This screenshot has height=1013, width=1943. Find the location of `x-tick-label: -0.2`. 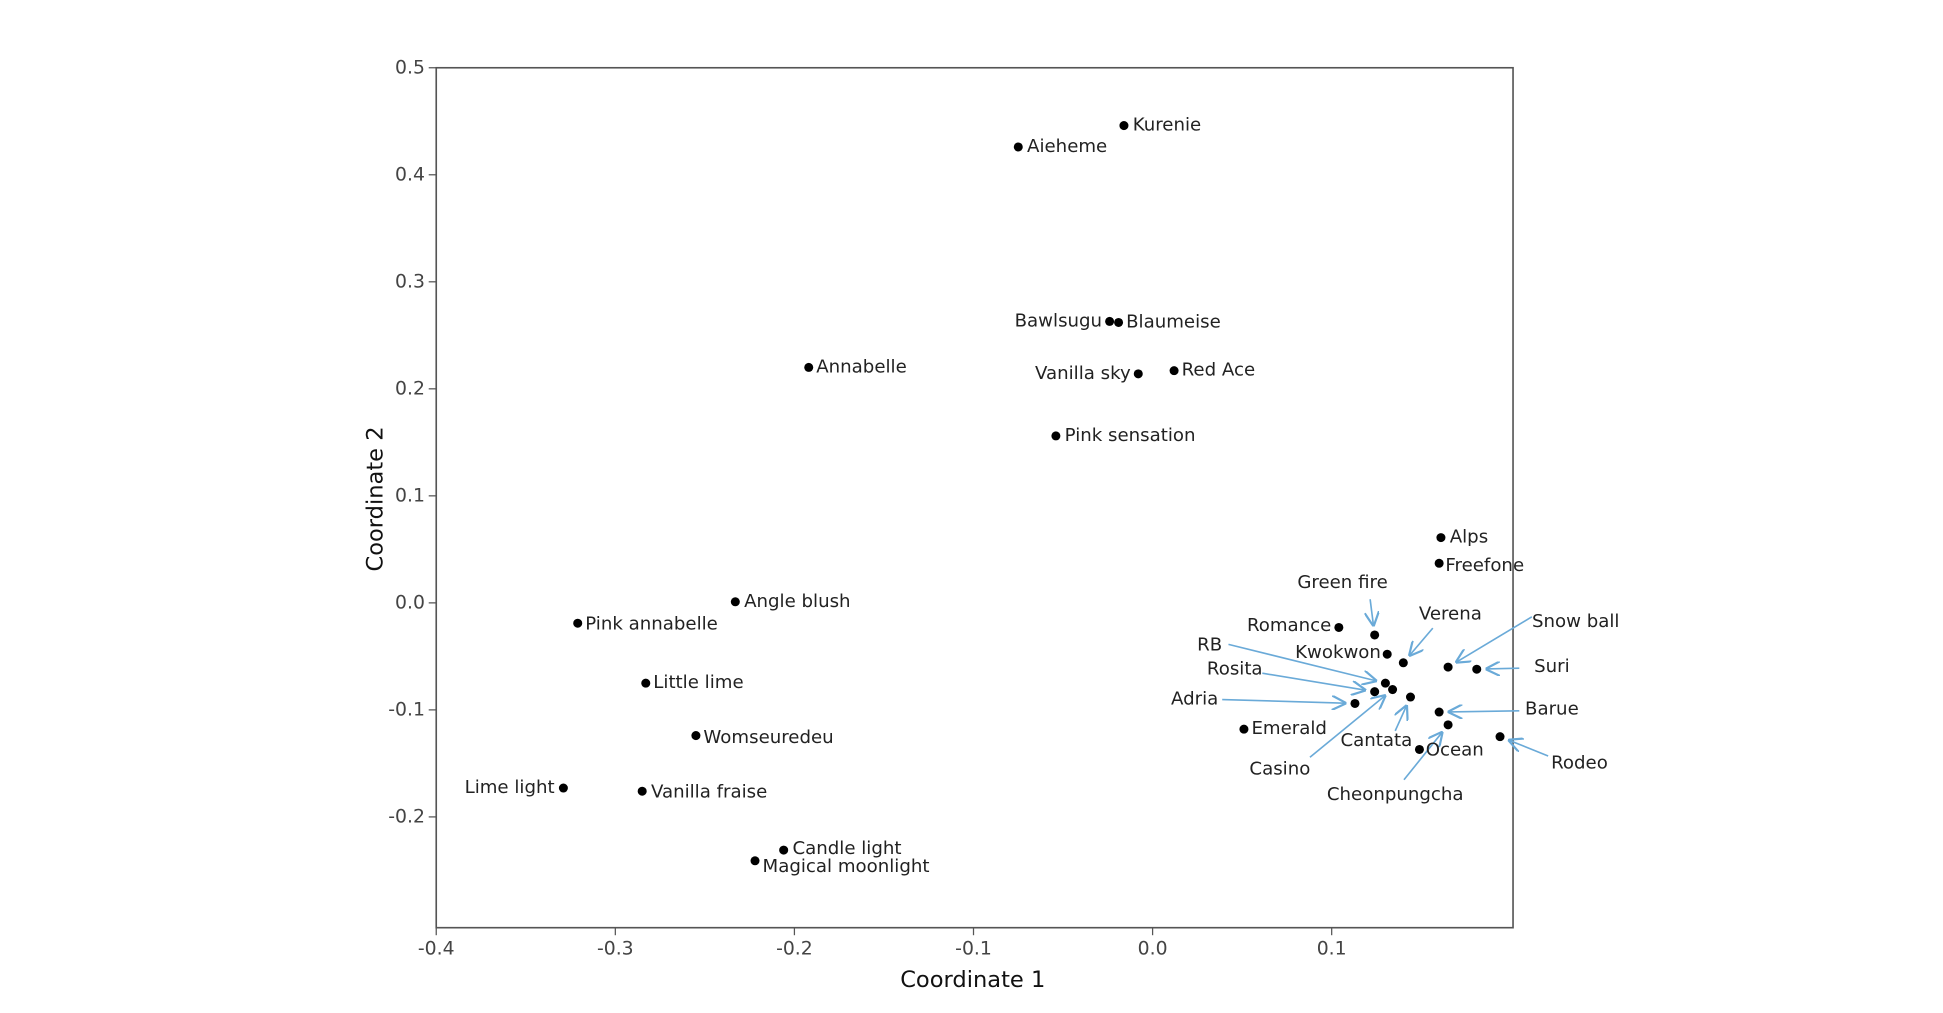

x-tick-label: -0.2 is located at coordinates (794, 949).